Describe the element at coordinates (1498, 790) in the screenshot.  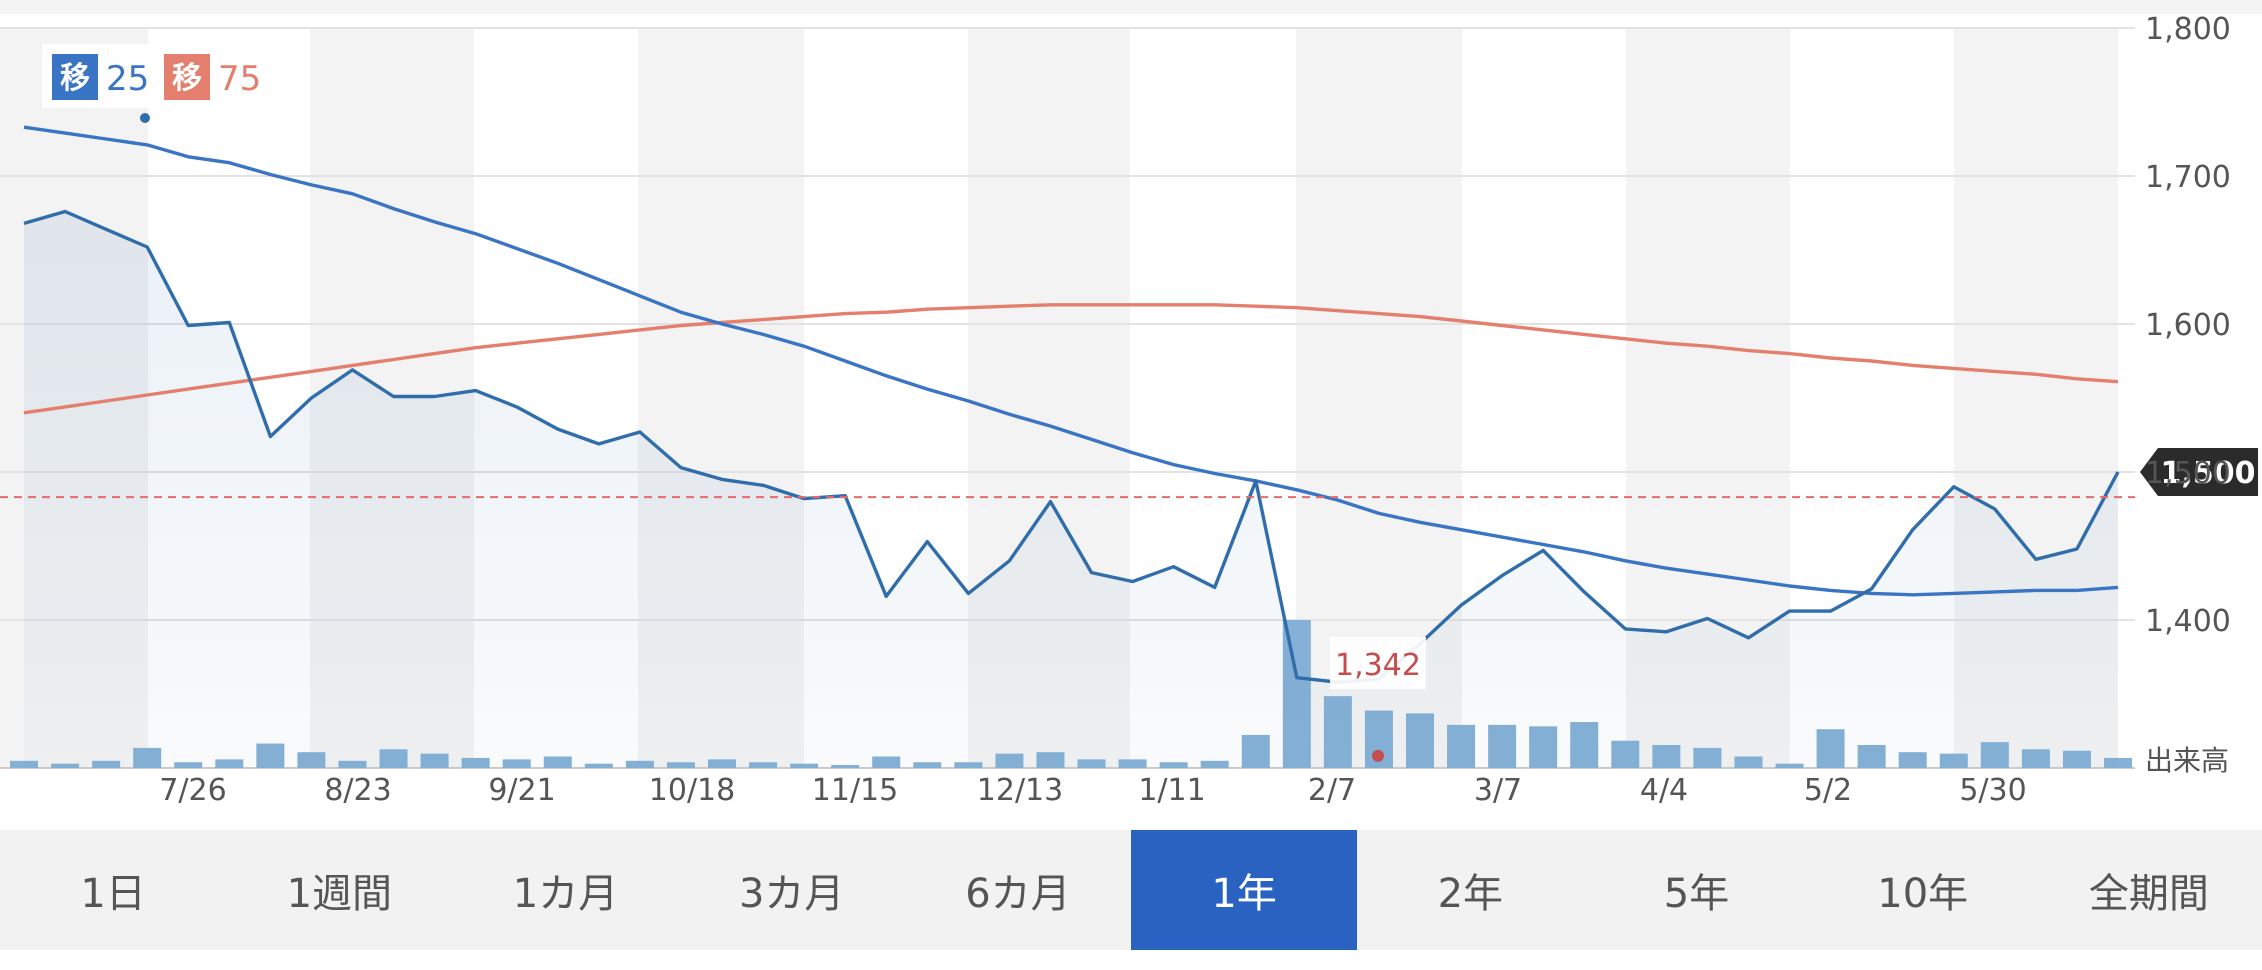
I see `x-tick-label: 3/7` at that location.